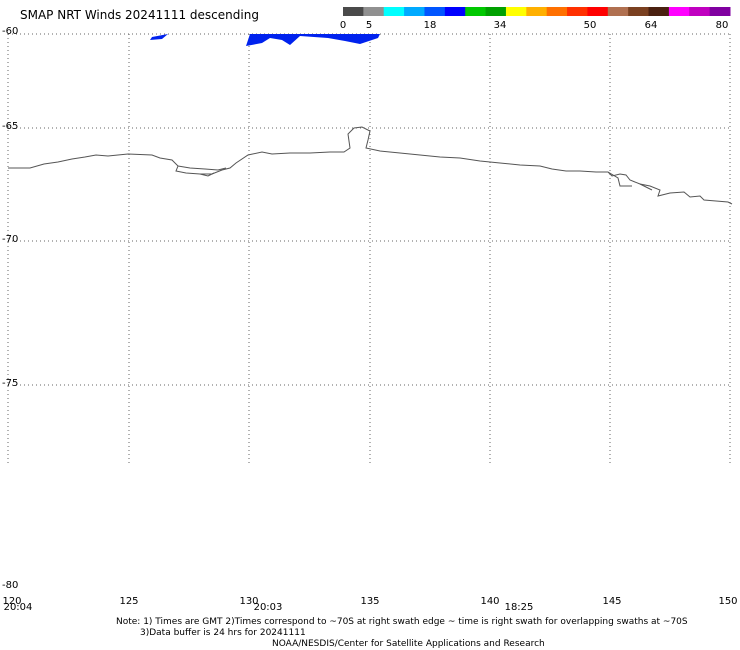  I want to click on note-line-2: 3)Data buffer is 24 hrs for 20241111, so click(223, 633).